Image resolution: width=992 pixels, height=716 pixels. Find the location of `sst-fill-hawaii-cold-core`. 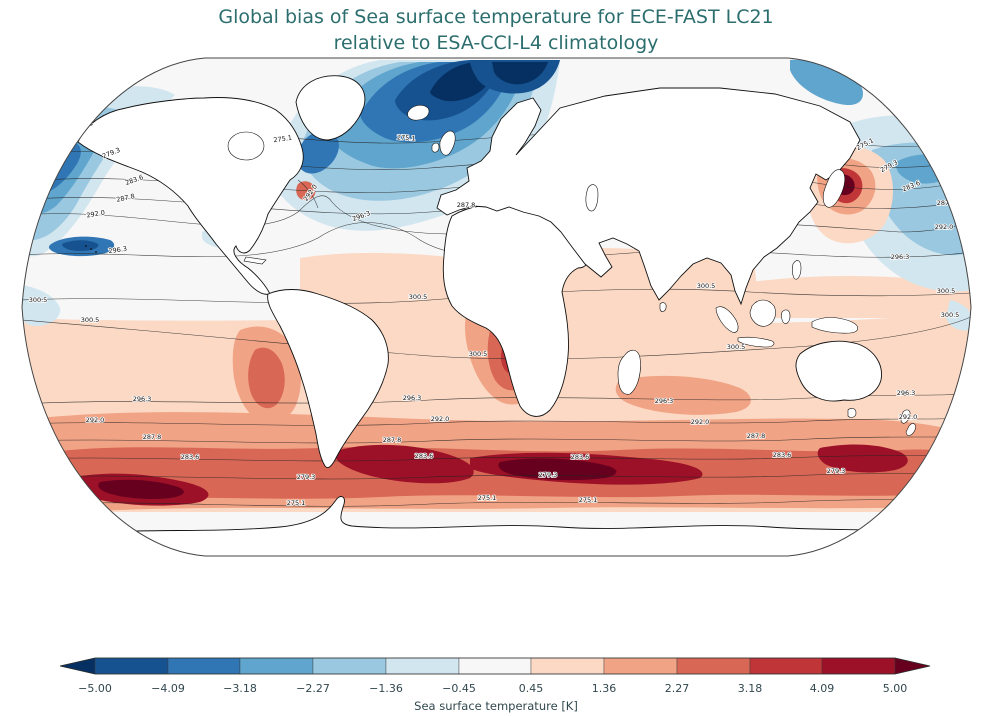

sst-fill-hawaii-cold-core is located at coordinates (80, 245).